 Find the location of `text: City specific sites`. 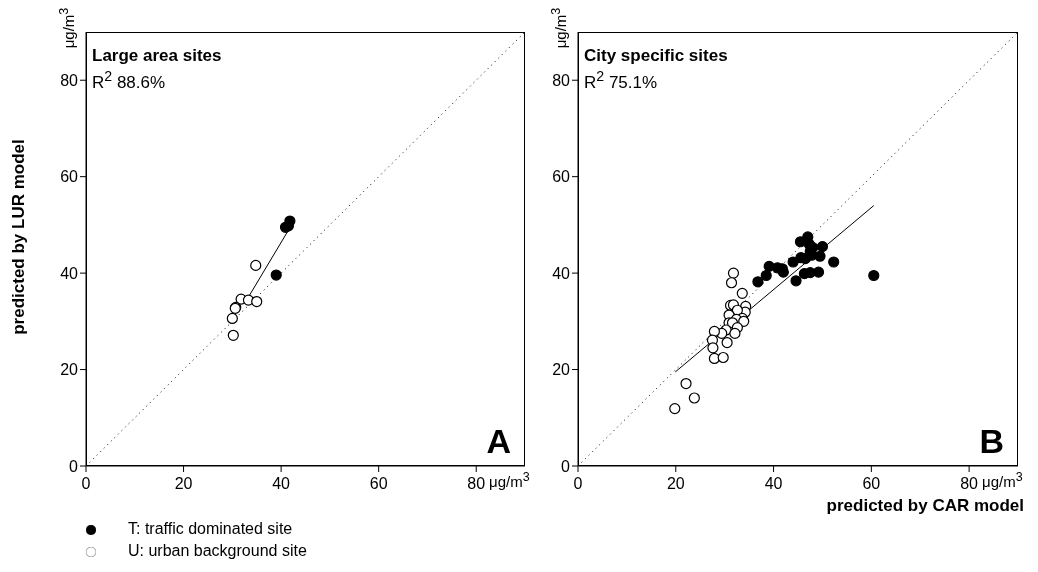

text: City specific sites is located at coordinates (656, 55).